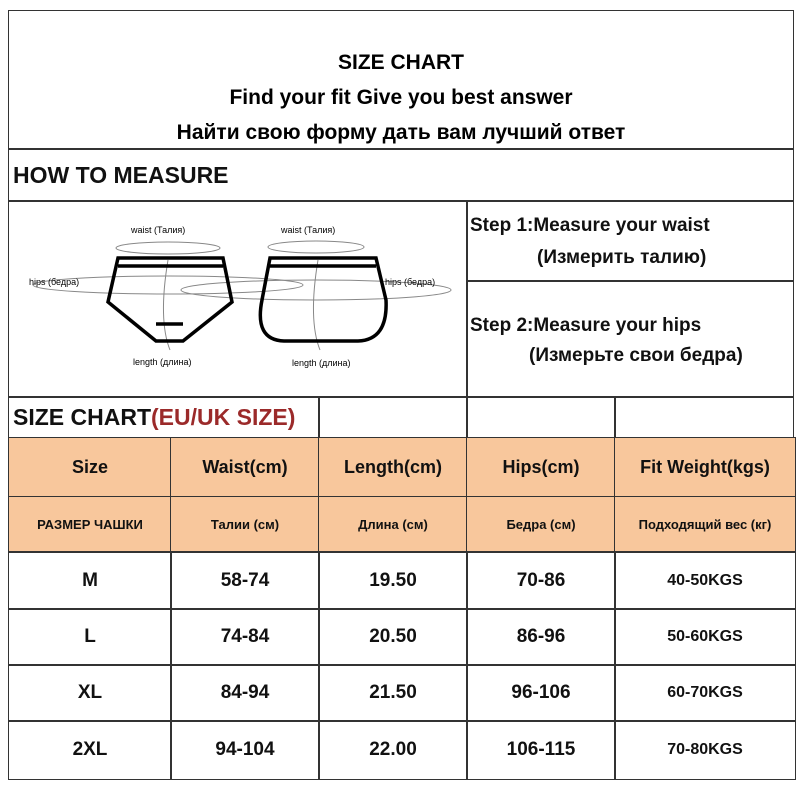  Describe the element at coordinates (401, 97) in the screenshot. I see `subtitle-en: Find your fit Give you best answer` at that location.